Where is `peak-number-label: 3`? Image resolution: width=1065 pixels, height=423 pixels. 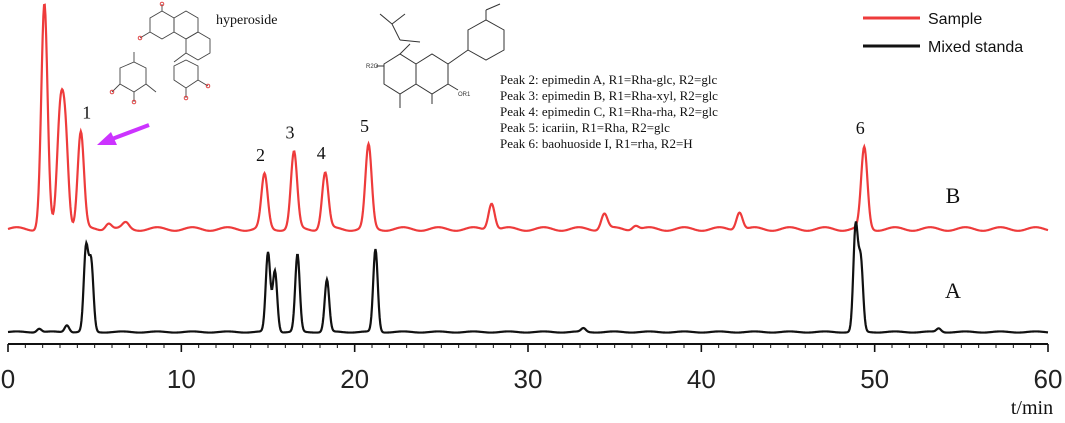 peak-number-label: 3 is located at coordinates (290, 133).